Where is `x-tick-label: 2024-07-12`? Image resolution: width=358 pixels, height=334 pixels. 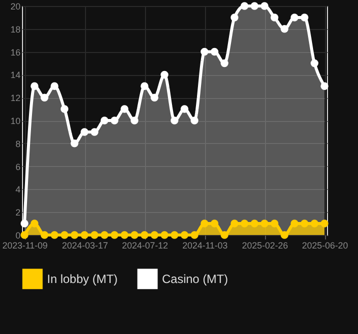
x-tick-label: 2024-07-12 is located at coordinates (145, 245).